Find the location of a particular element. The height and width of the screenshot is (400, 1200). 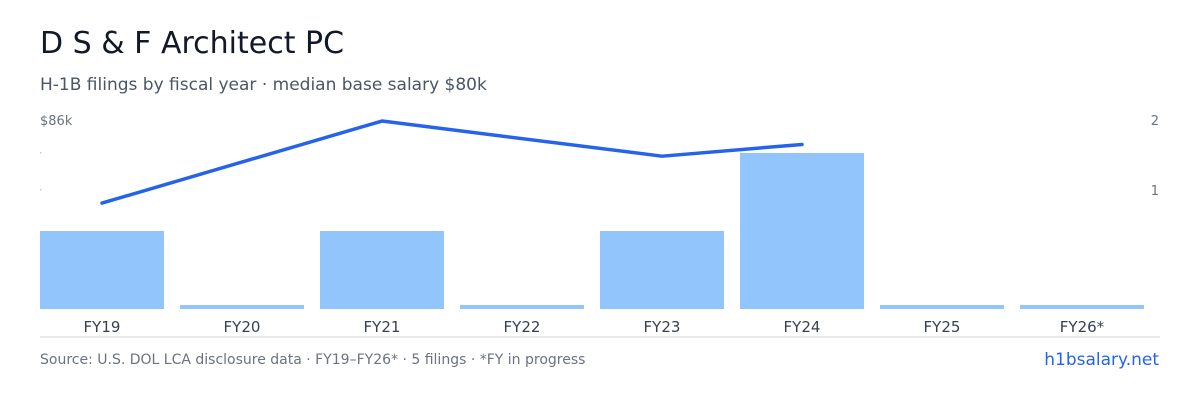

bar-fy26-partial is located at coordinates (1082, 307).